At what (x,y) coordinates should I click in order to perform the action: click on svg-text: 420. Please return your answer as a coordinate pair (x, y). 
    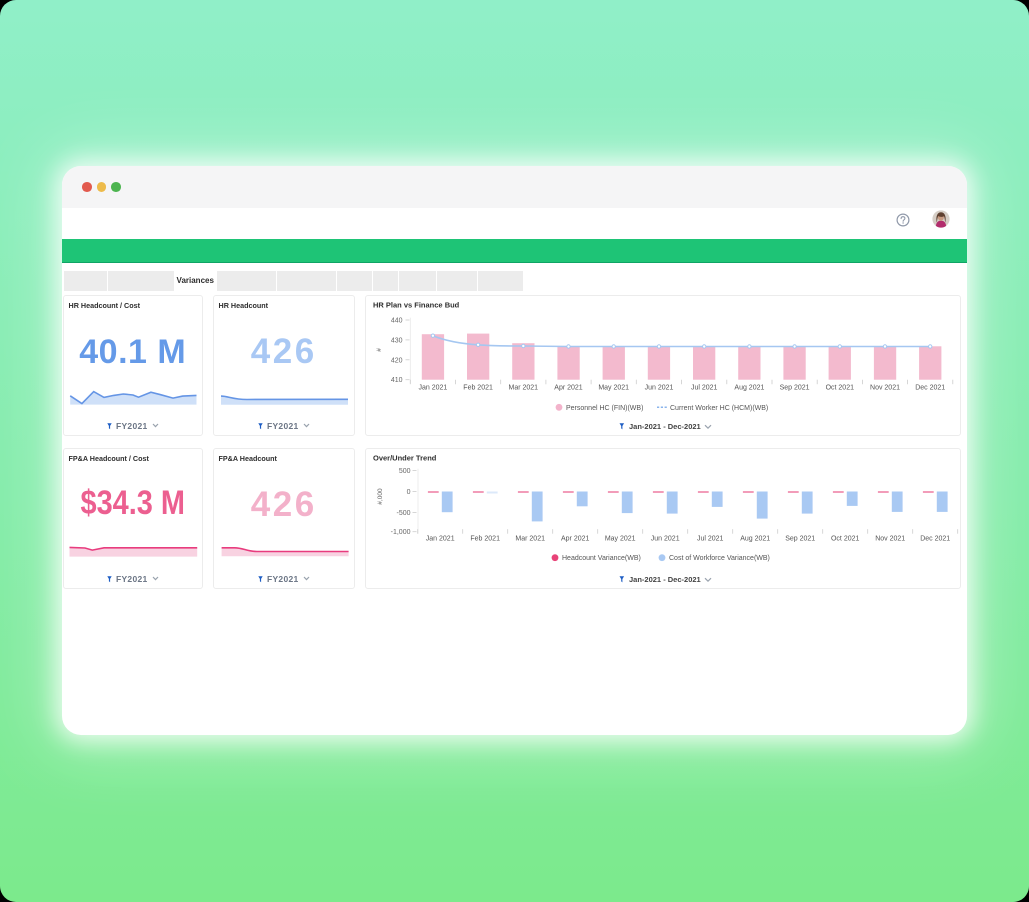
    Looking at the image, I should click on (397, 360).